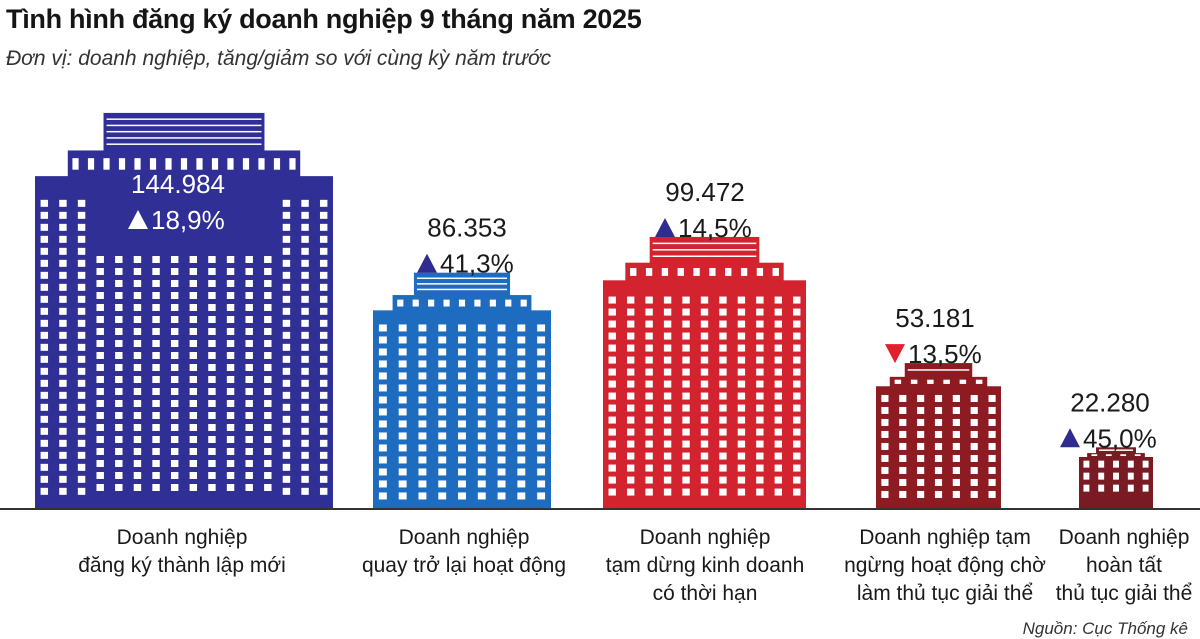 The height and width of the screenshot is (639, 1200). Describe the element at coordinates (895, 354) in the screenshot. I see `down-triangle-icon` at that location.